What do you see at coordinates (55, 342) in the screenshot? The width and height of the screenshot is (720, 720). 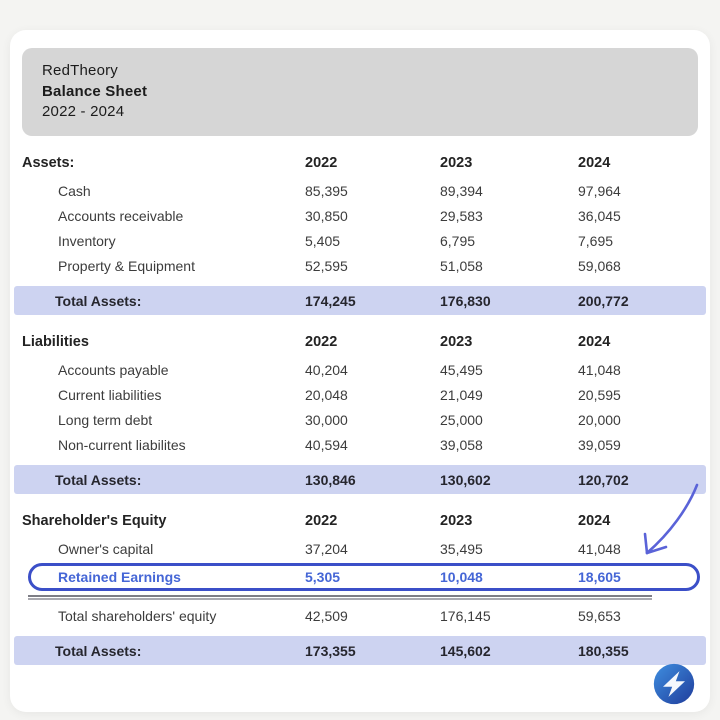 I see `section-title: Liabilities` at bounding box center [55, 342].